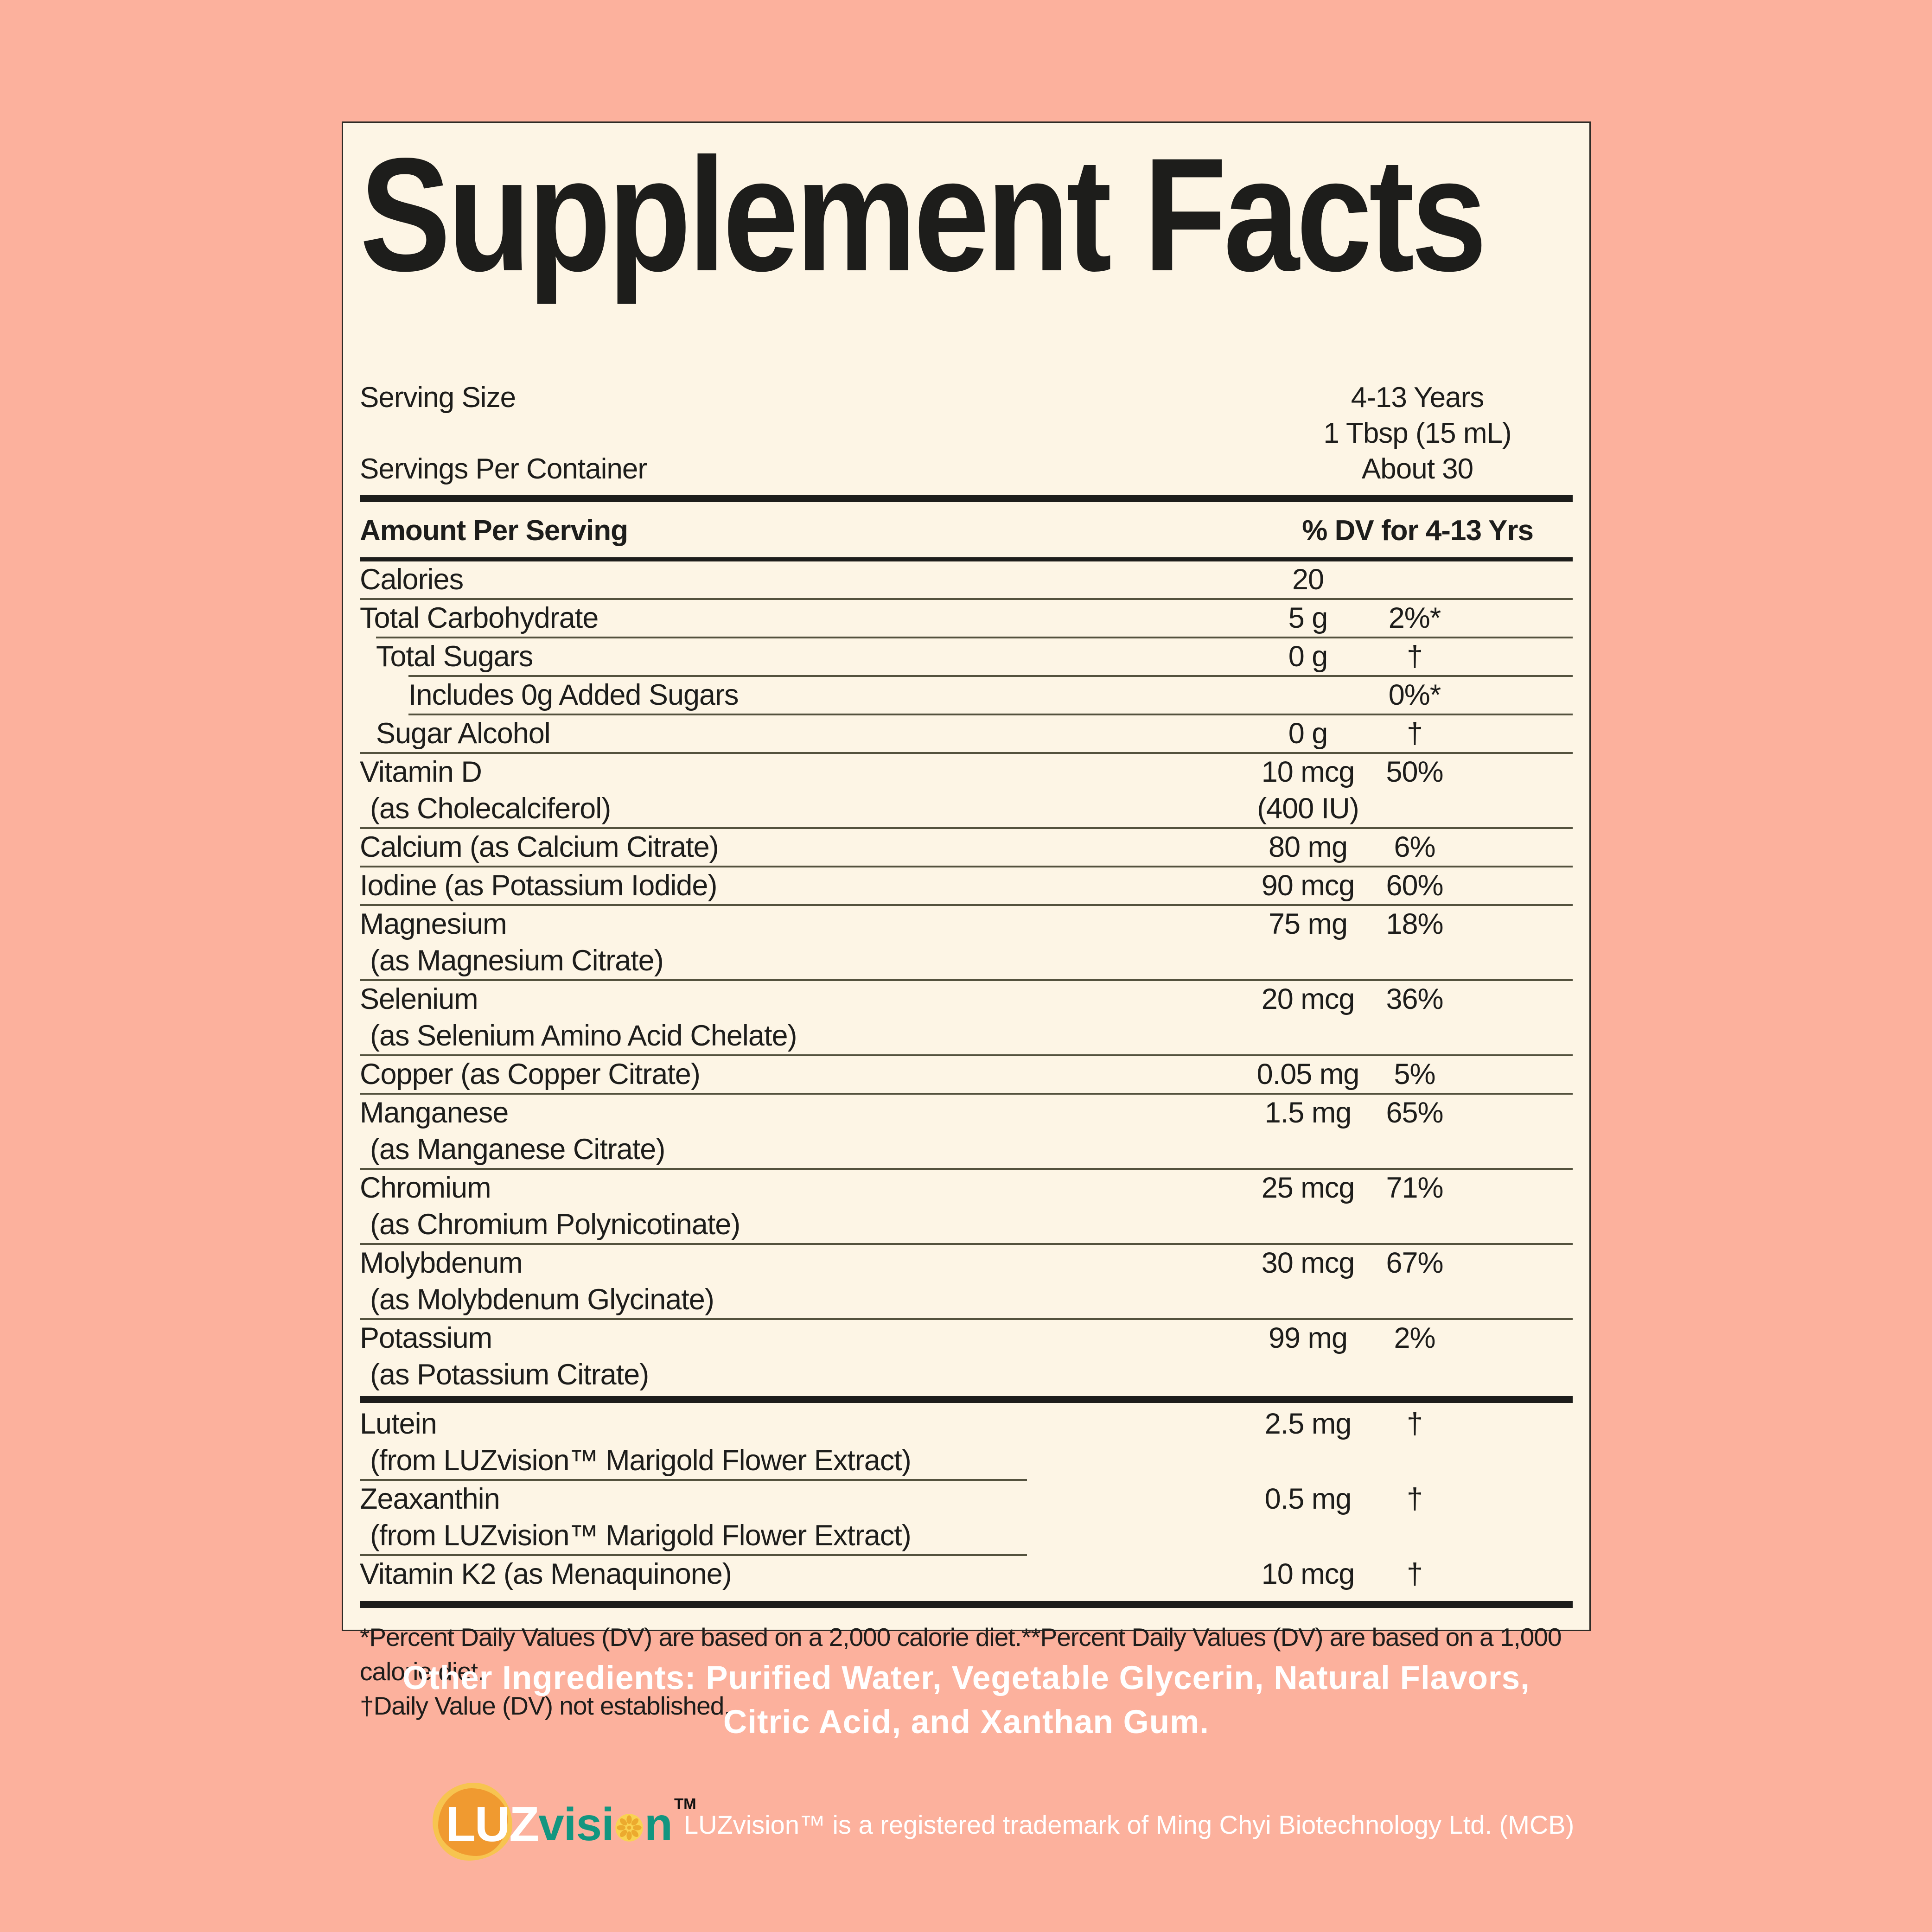 This screenshot has width=1932, height=1932. What do you see at coordinates (494, 531) in the screenshot?
I see `amount-per-serving-header: Amount Per Serving` at bounding box center [494, 531].